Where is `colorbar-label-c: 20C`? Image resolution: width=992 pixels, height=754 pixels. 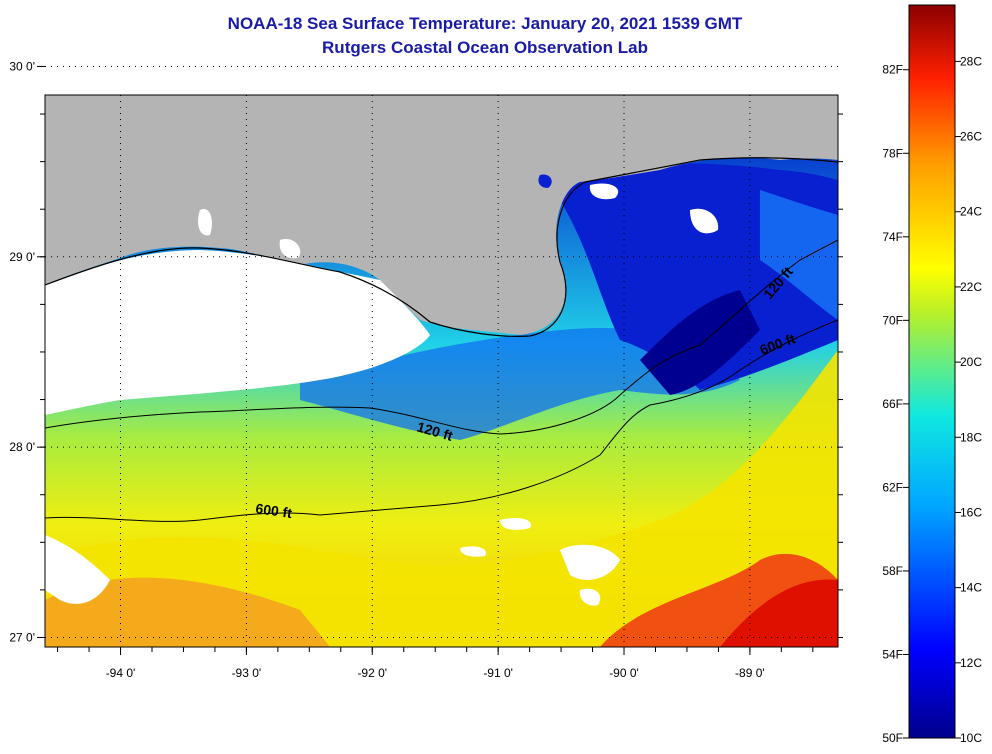 colorbar-label-c: 20C is located at coordinates (971, 362).